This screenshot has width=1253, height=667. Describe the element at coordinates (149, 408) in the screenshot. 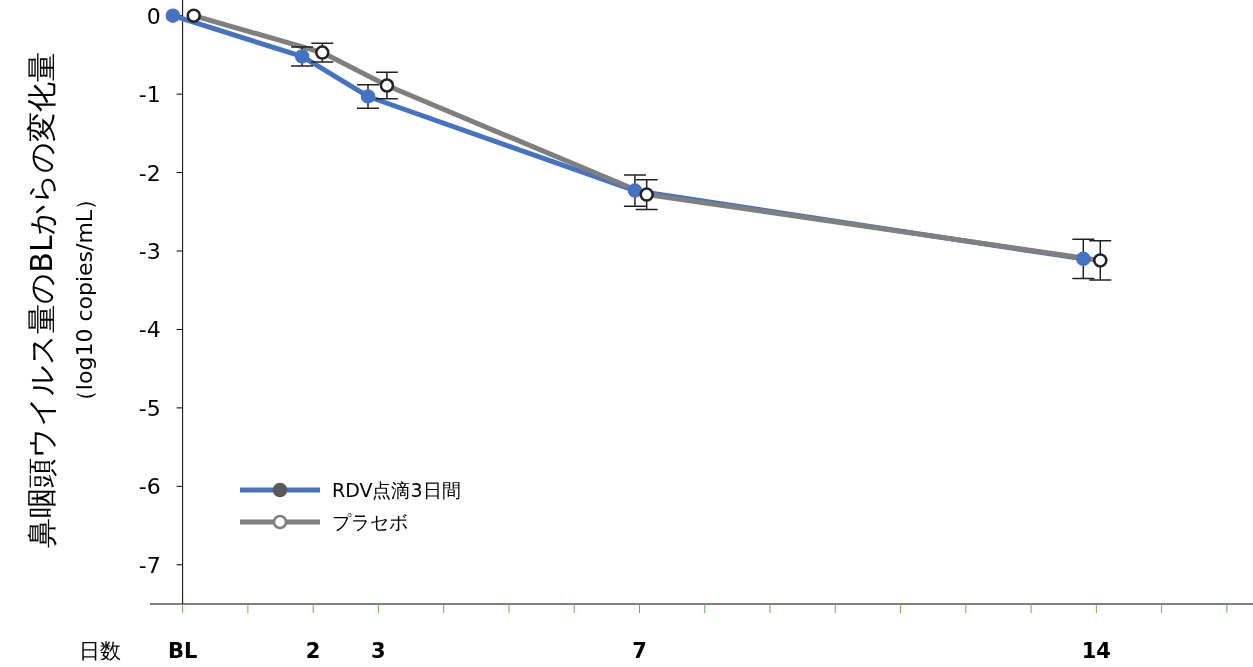

I see `y-tick-label: -5` at that location.